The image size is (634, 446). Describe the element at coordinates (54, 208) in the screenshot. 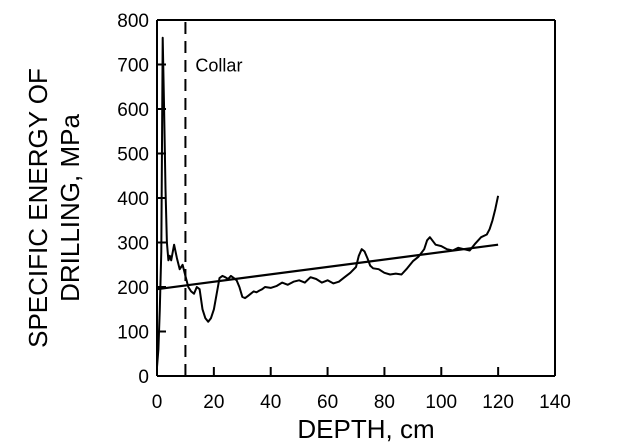

I see `y-axis-title: SPECIFIC ENERGY OF DRILLING, MPa` at that location.